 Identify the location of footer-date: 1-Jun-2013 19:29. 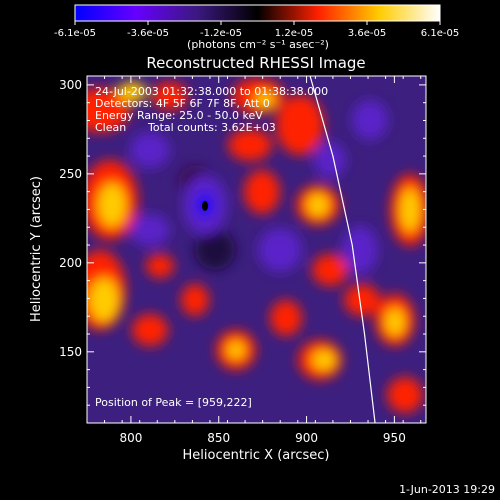
(447, 489).